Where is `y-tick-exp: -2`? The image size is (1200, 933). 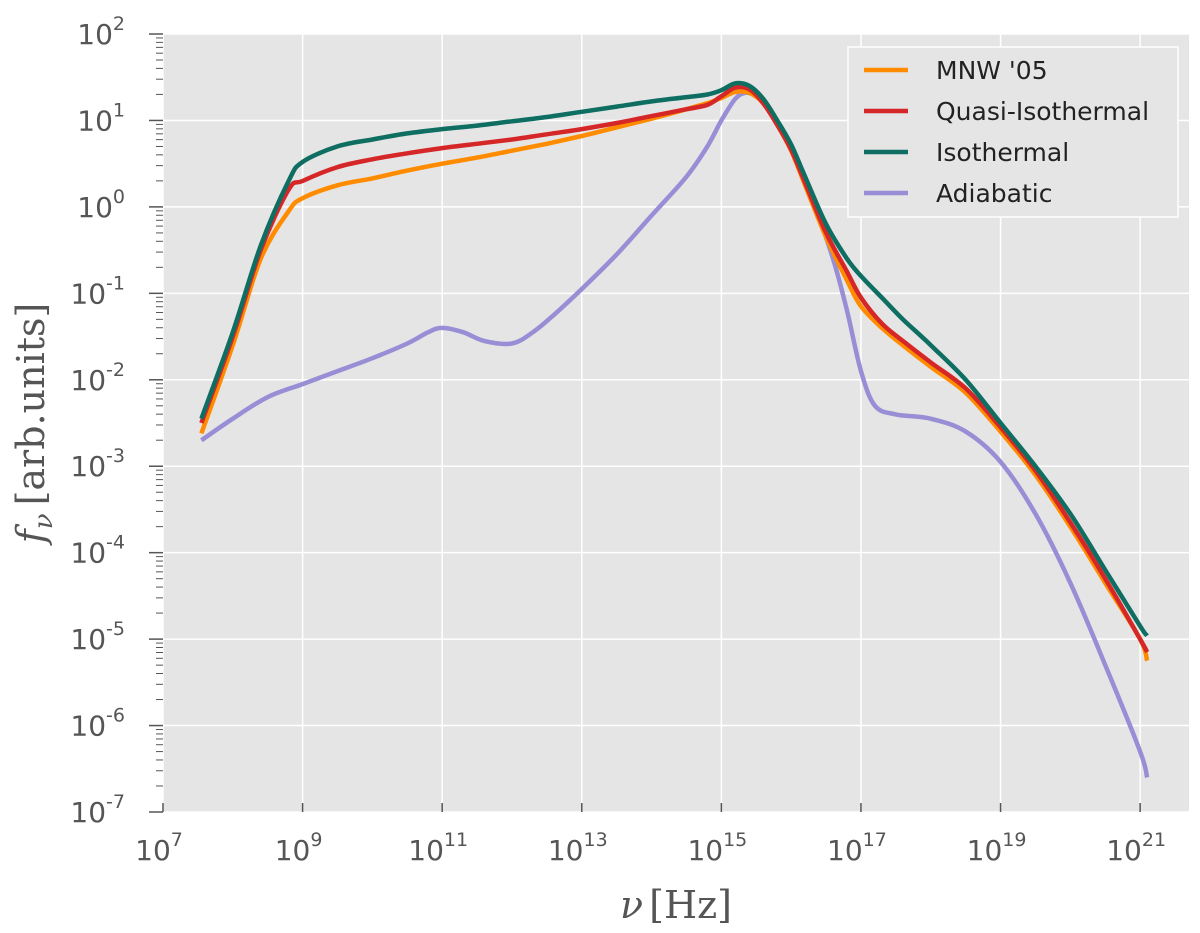
y-tick-exp: -2 is located at coordinates (115, 370).